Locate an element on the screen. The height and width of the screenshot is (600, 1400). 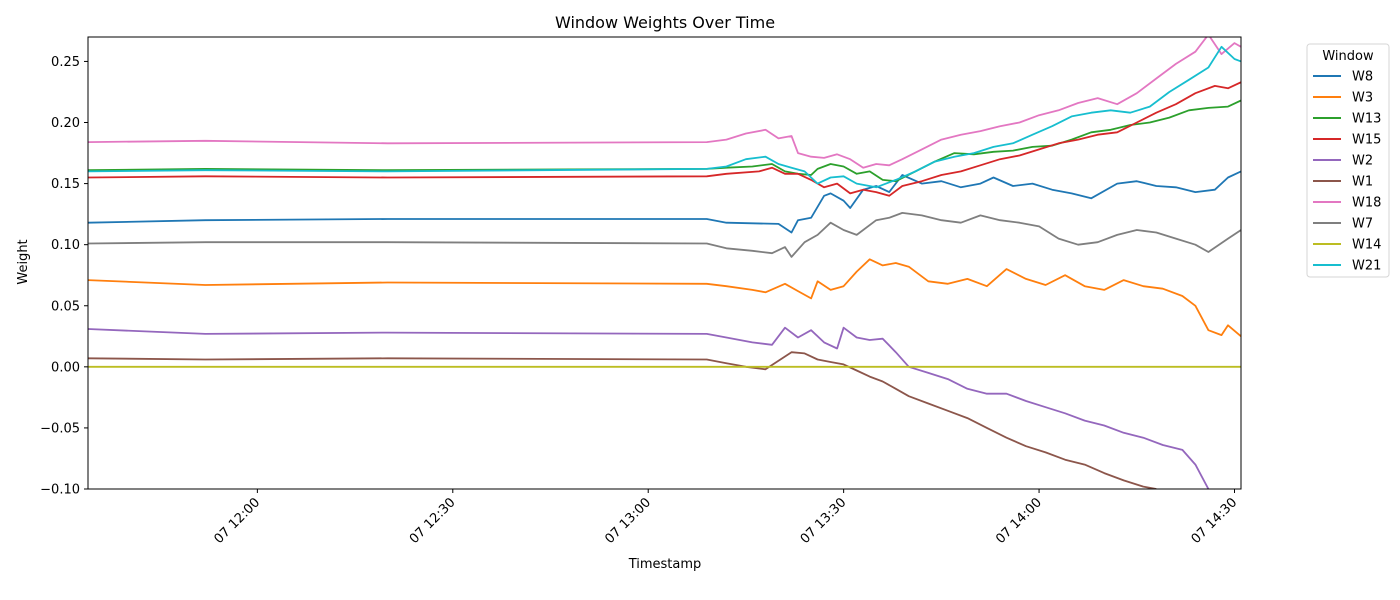
series-line-w7 is located at coordinates (664, 234).